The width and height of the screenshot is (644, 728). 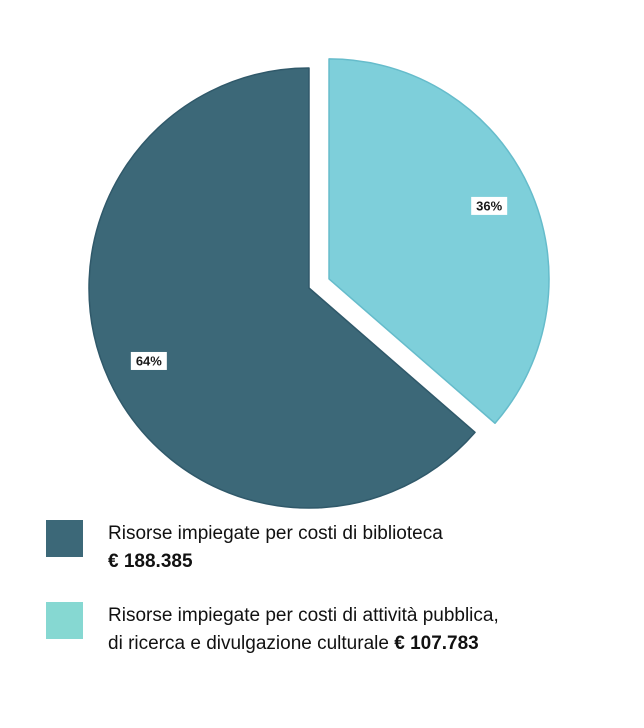 I want to click on legend-swatch-attivita, so click(x=64, y=620).